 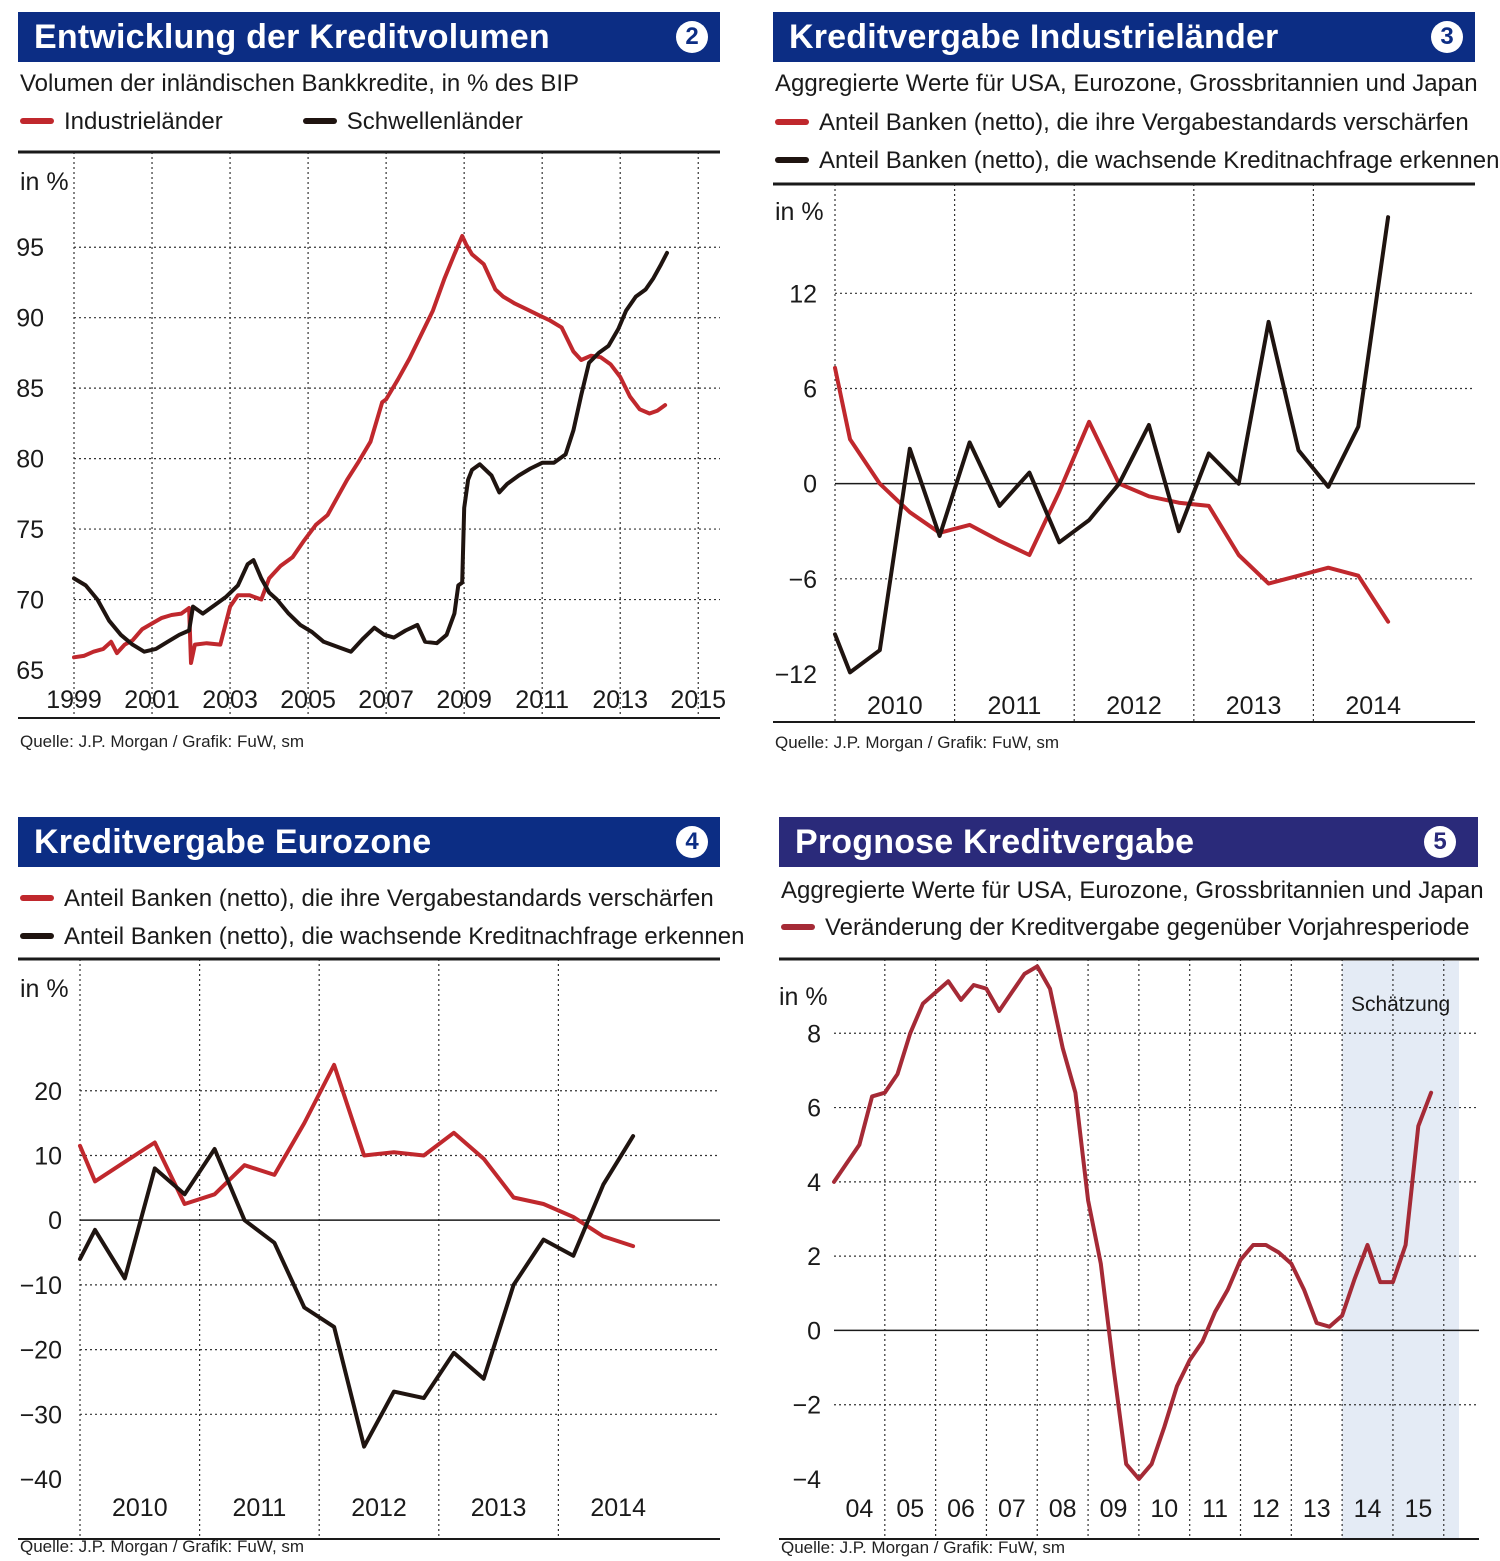 I want to click on x-tick-label: 1999, so click(x=74, y=700).